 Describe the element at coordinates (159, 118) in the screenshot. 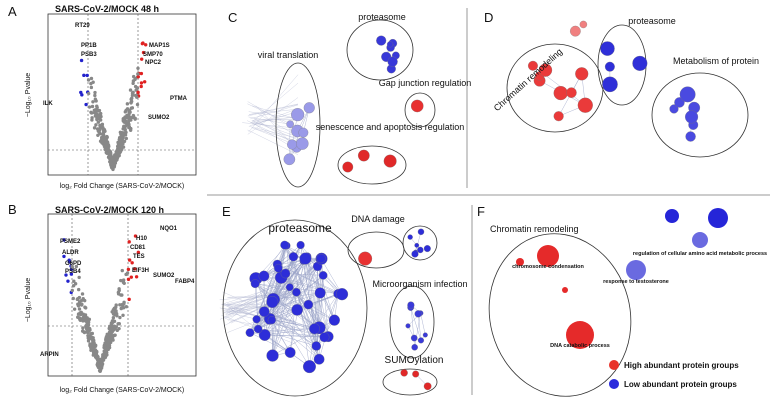

I see `gene-label: SUMO2` at that location.